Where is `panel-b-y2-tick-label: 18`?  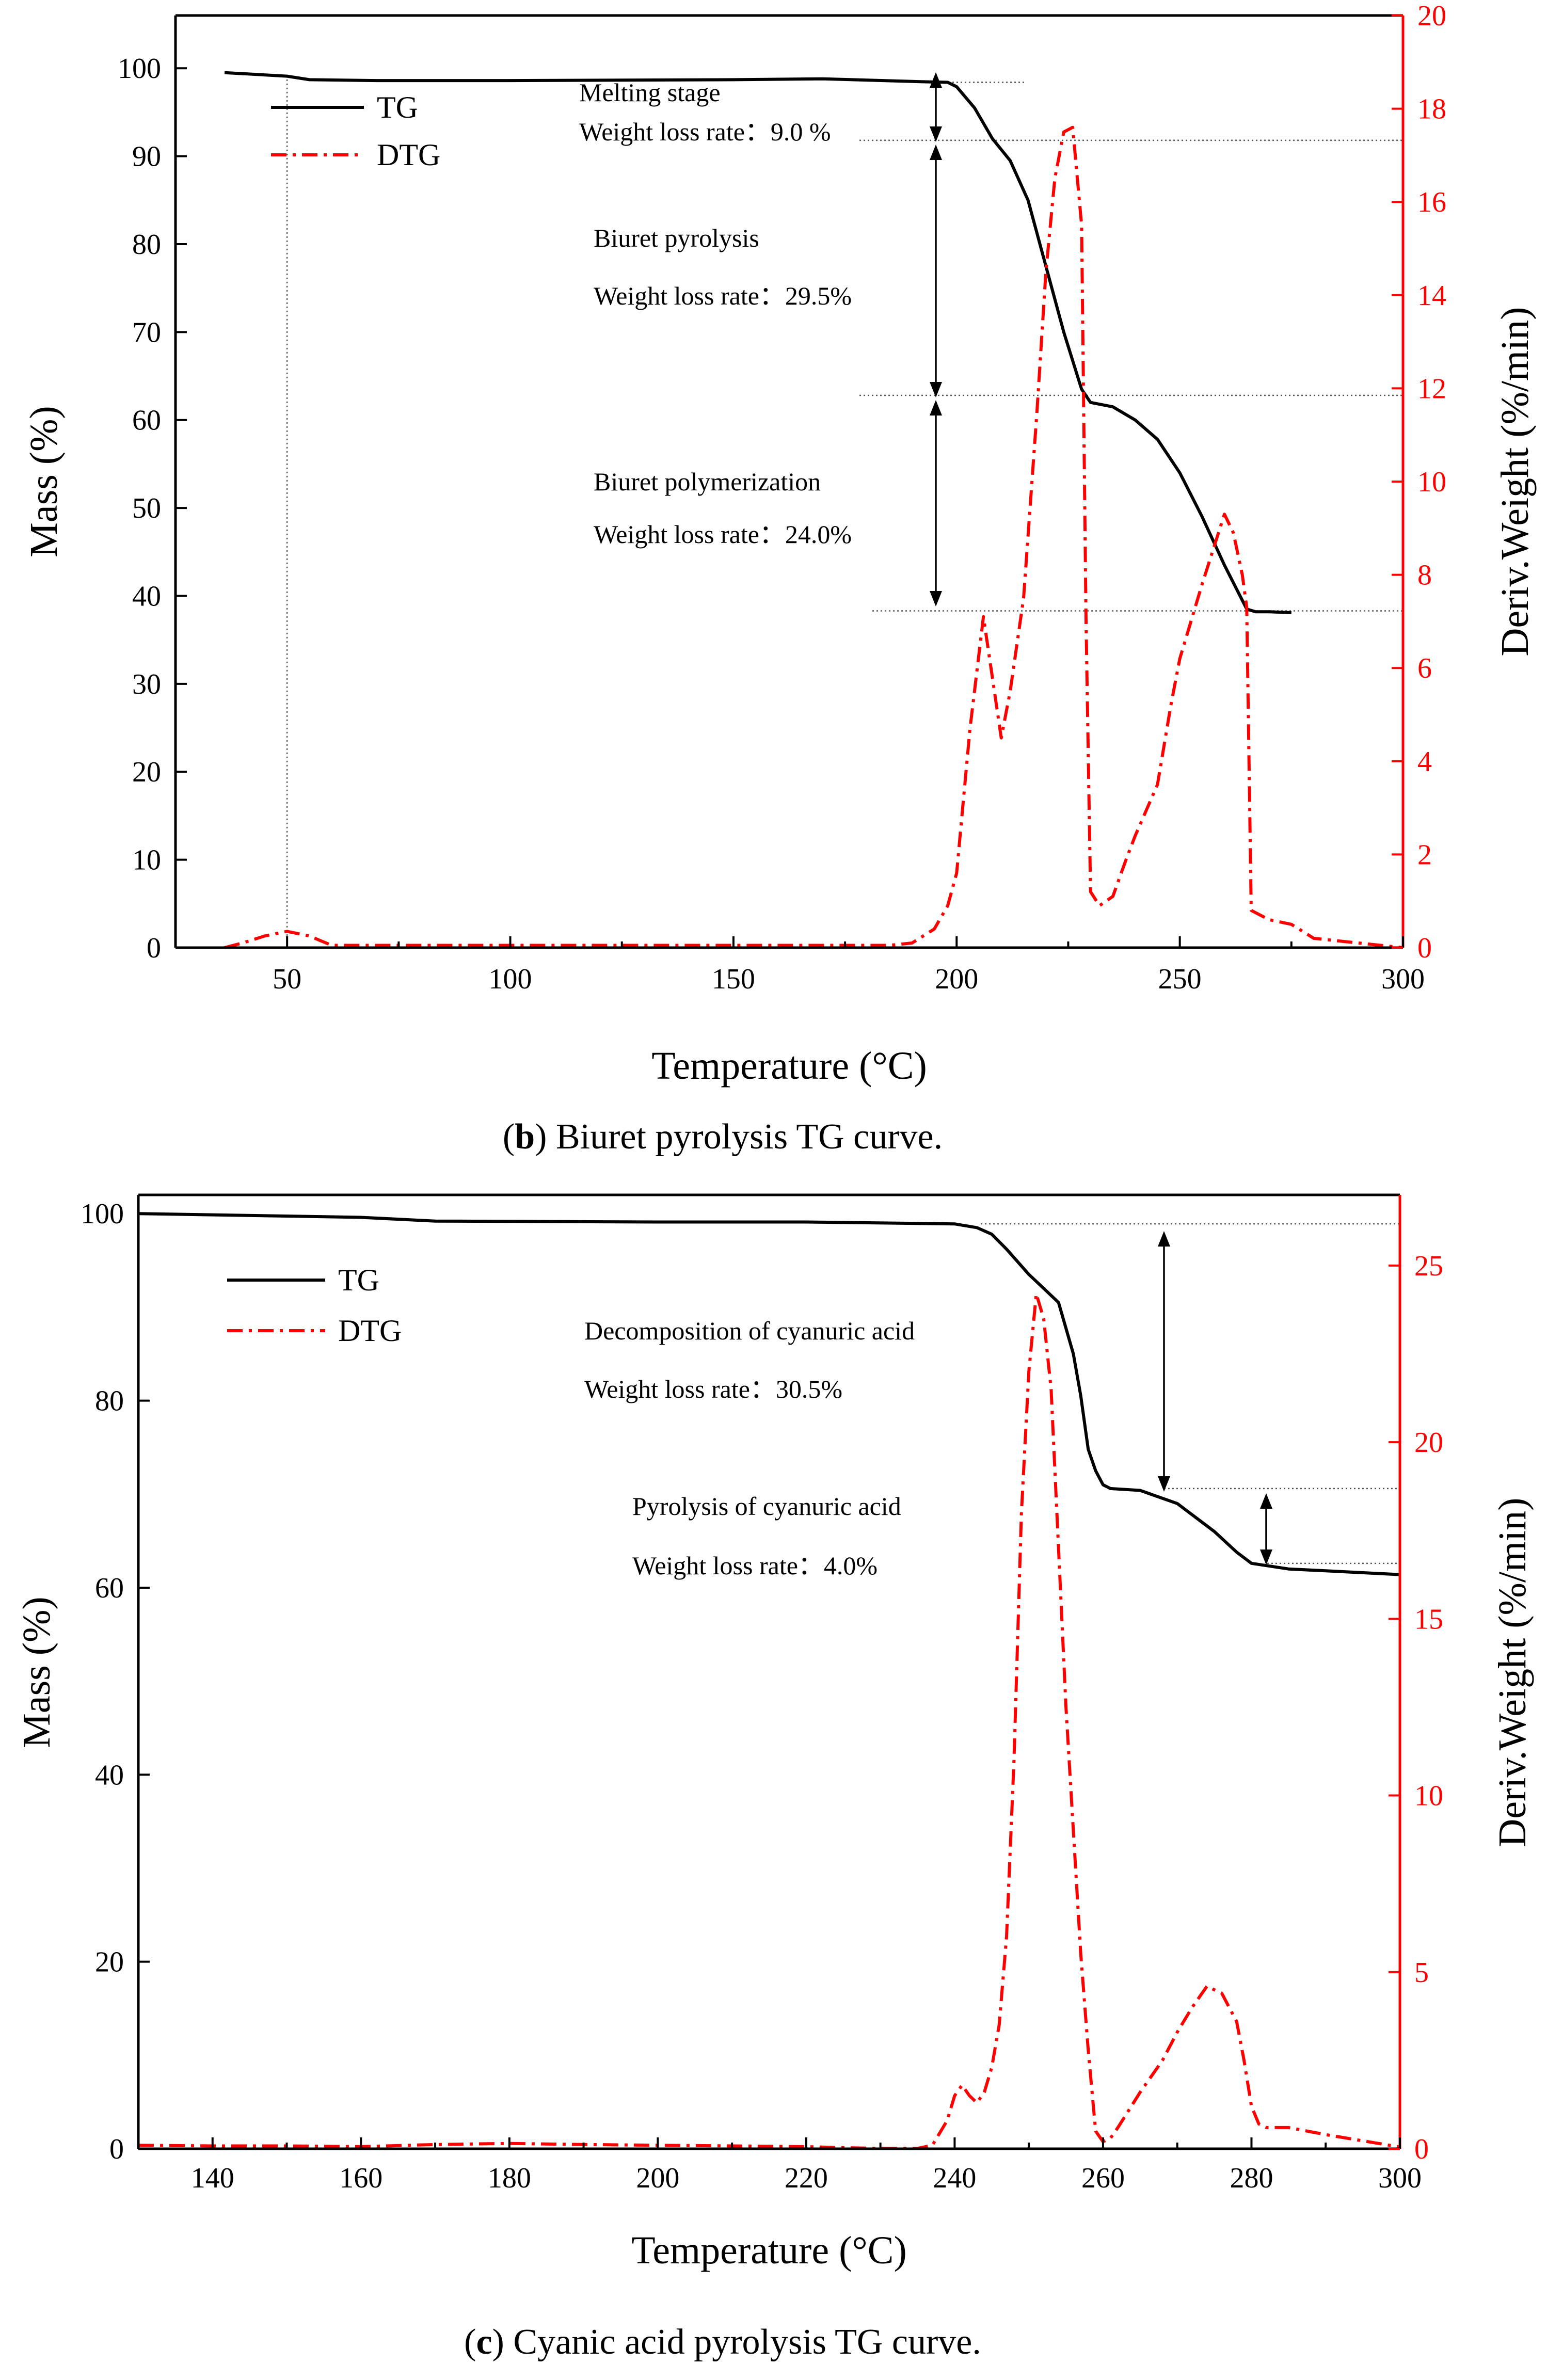
panel-b-y2-tick-label: 18 is located at coordinates (1431, 109).